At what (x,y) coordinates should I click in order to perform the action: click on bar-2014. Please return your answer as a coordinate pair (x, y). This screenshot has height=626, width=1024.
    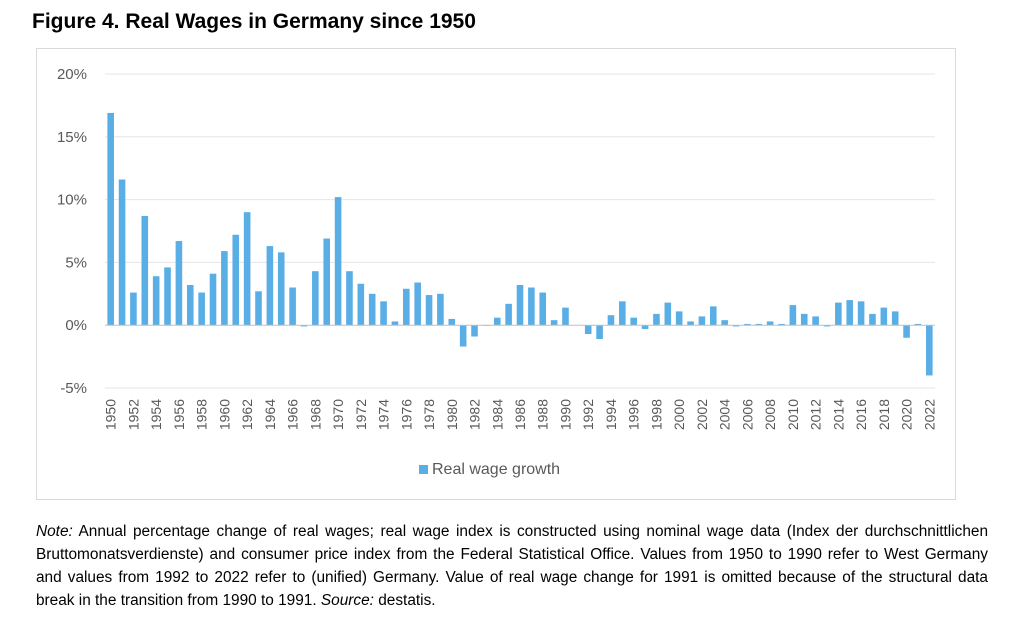
    Looking at the image, I should click on (838, 314).